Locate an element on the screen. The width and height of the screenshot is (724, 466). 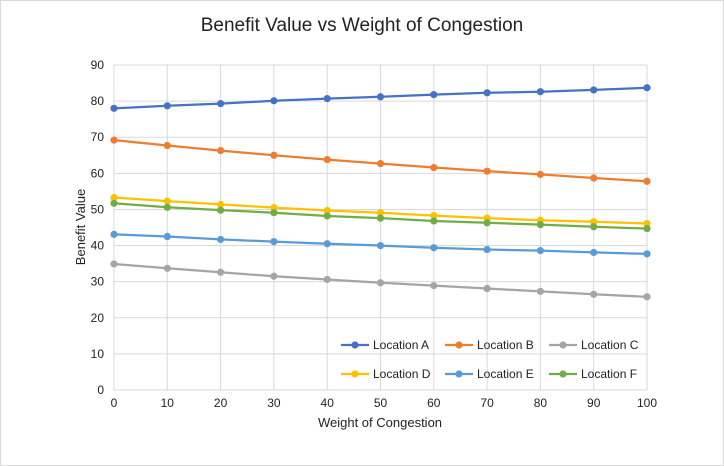
legend-item: Location B is located at coordinates (489, 345).